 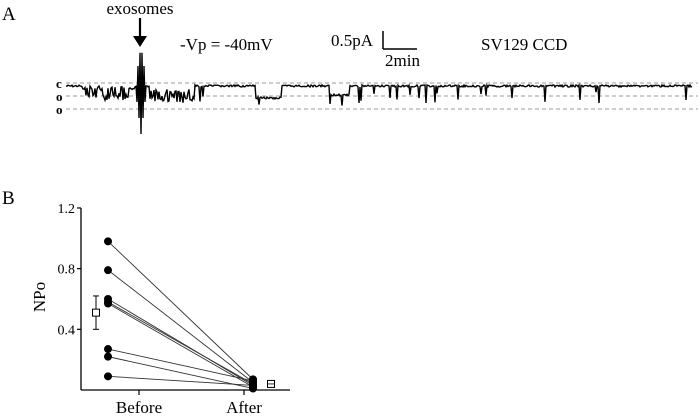 What do you see at coordinates (139, 9) in the screenshot?
I see `exosomes-label: exosomes` at bounding box center [139, 9].